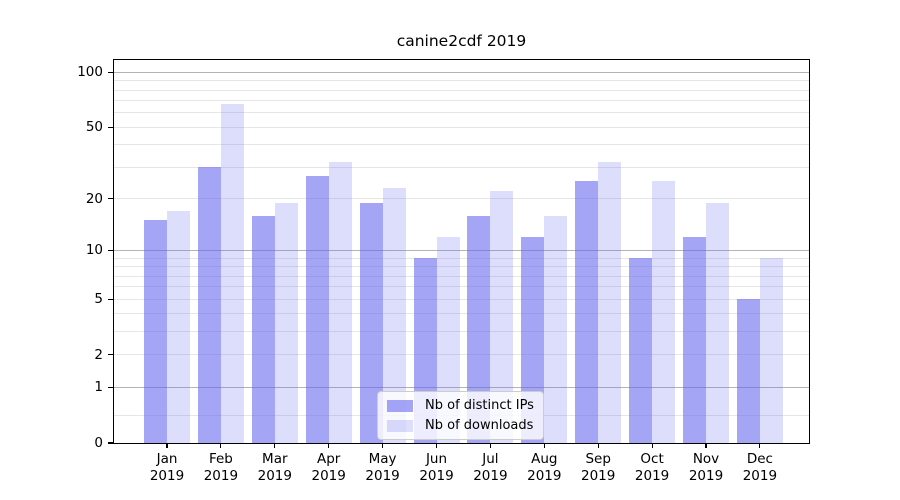  What do you see at coordinates (94, 198) in the screenshot?
I see `y-tick-label: 20` at bounding box center [94, 198].